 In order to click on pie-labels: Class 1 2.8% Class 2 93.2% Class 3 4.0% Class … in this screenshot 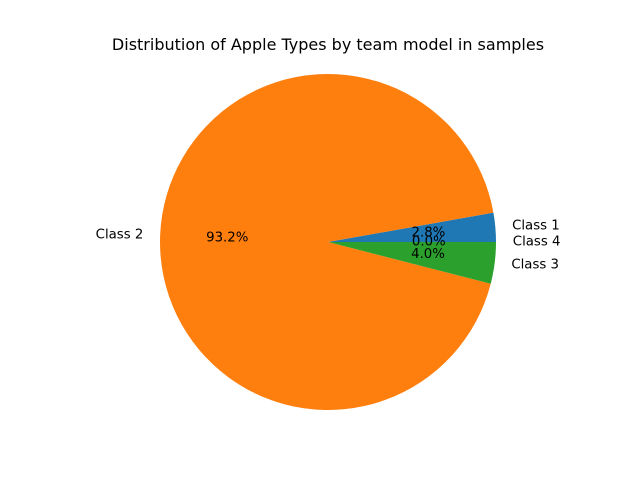, I will do `click(328, 245)`.